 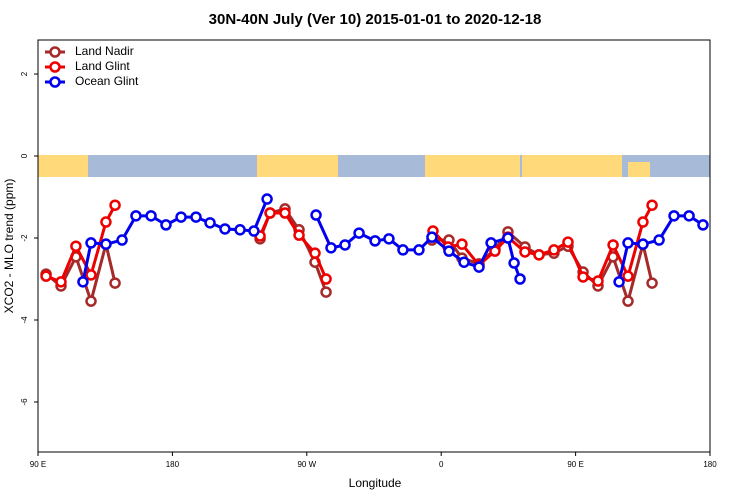 What do you see at coordinates (306, 464) in the screenshot?
I see `x-tick-label: 90 W` at bounding box center [306, 464].